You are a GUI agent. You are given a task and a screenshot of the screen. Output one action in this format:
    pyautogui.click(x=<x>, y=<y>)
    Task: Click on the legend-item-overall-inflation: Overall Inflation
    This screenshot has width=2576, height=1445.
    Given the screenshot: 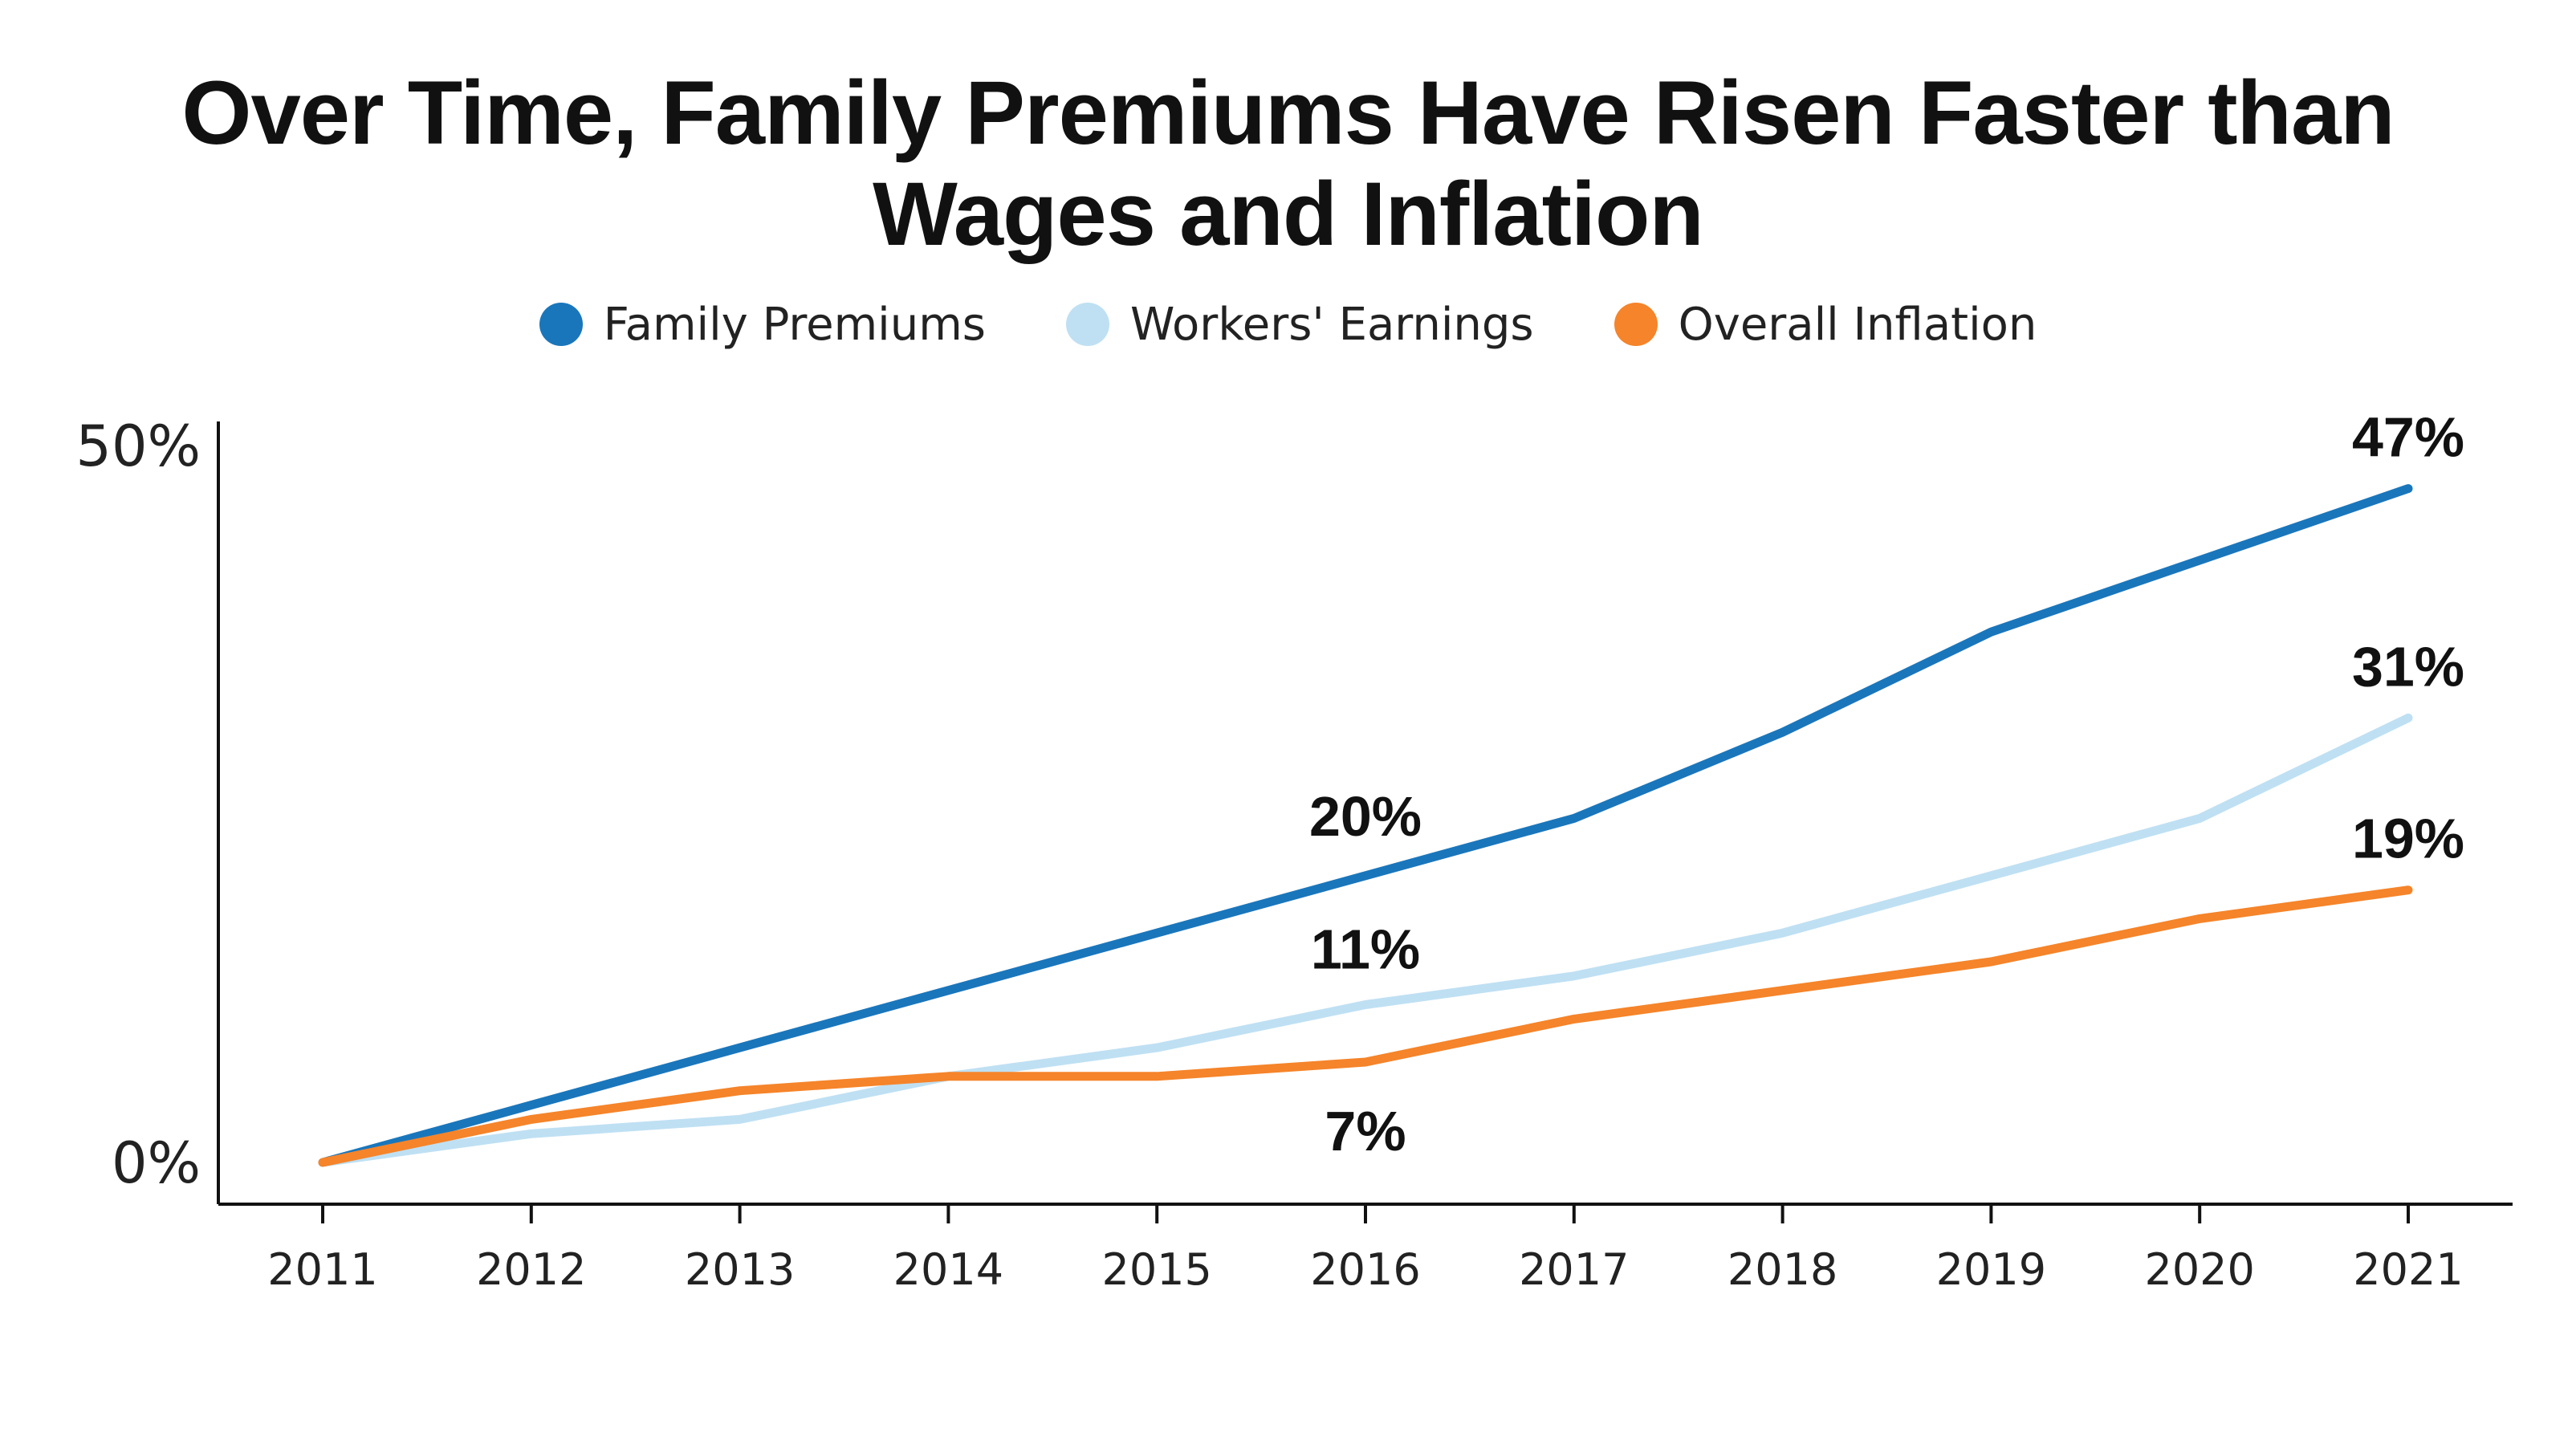 What is the action you would take?
    pyautogui.click(x=1825, y=325)
    